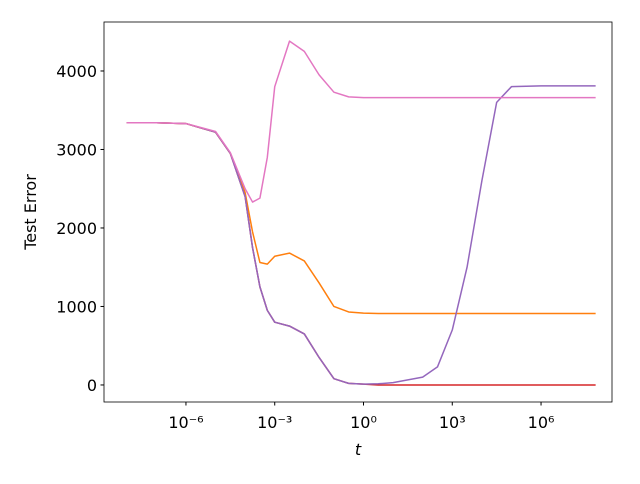 This screenshot has height=484, width=640. Describe the element at coordinates (30, 212) in the screenshot. I see `y-axis-label: Test Error` at that location.